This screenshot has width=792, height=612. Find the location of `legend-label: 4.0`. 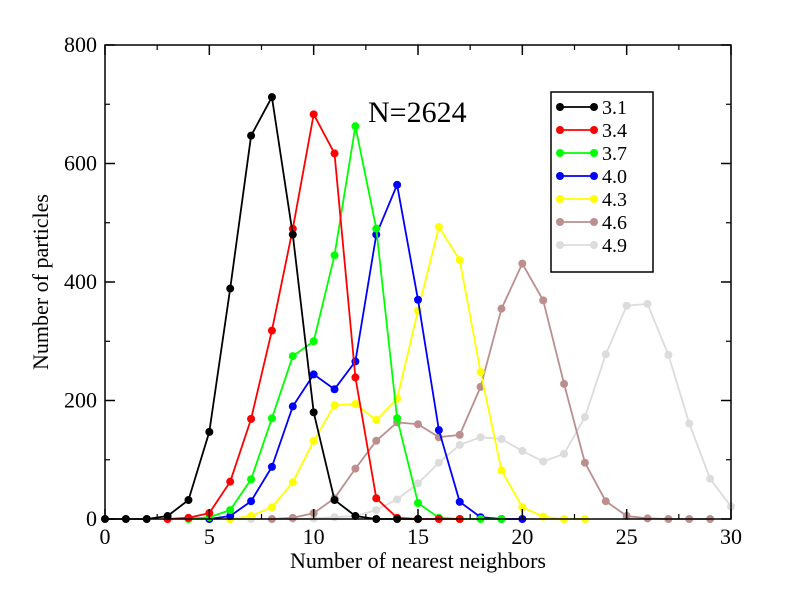

legend-label: 4.0 is located at coordinates (614, 177).